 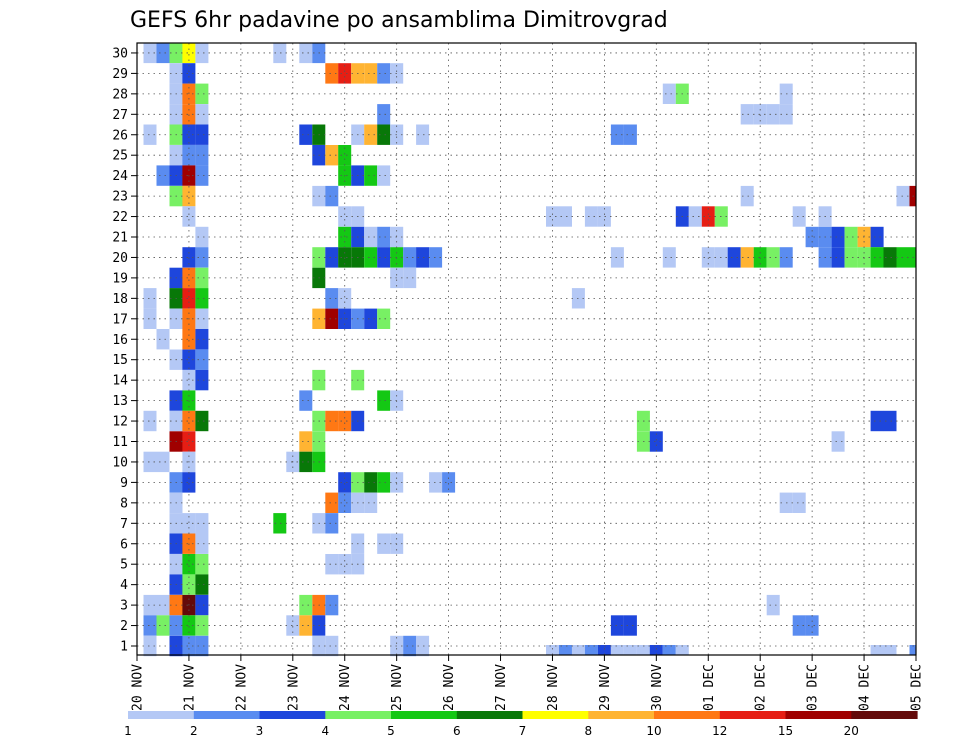 I want to click on y-tick-label: 7, so click(x=124, y=524).